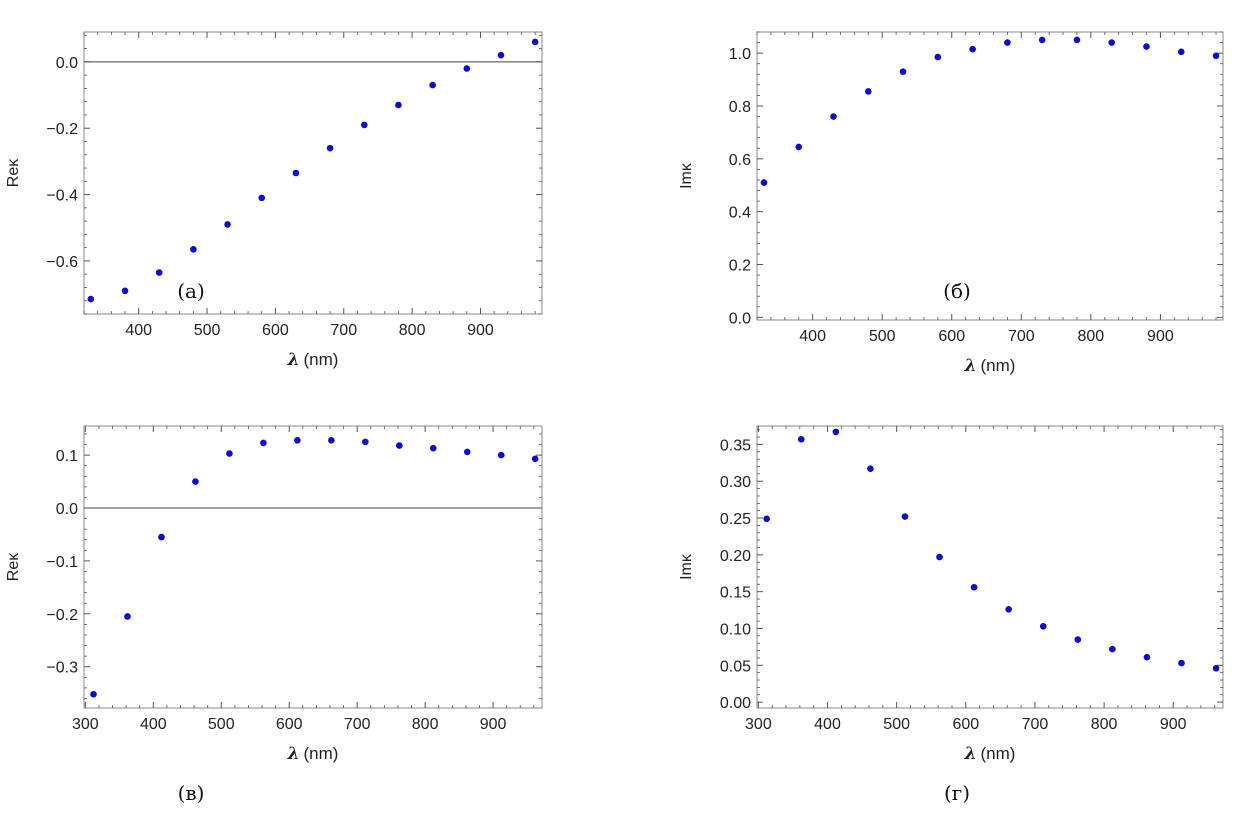 The width and height of the screenshot is (1249, 824). What do you see at coordinates (735, 593) in the screenshot?
I see `y-tick-label: 0.15` at bounding box center [735, 593].